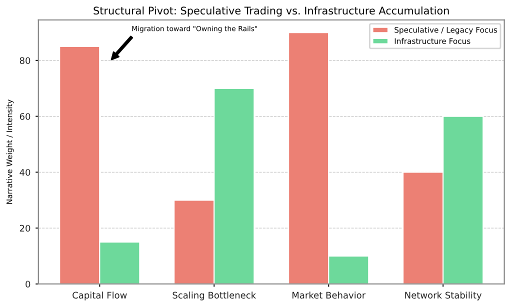  What do you see at coordinates (25, 228) in the screenshot?
I see `y-tick-label: 20` at bounding box center [25, 228].